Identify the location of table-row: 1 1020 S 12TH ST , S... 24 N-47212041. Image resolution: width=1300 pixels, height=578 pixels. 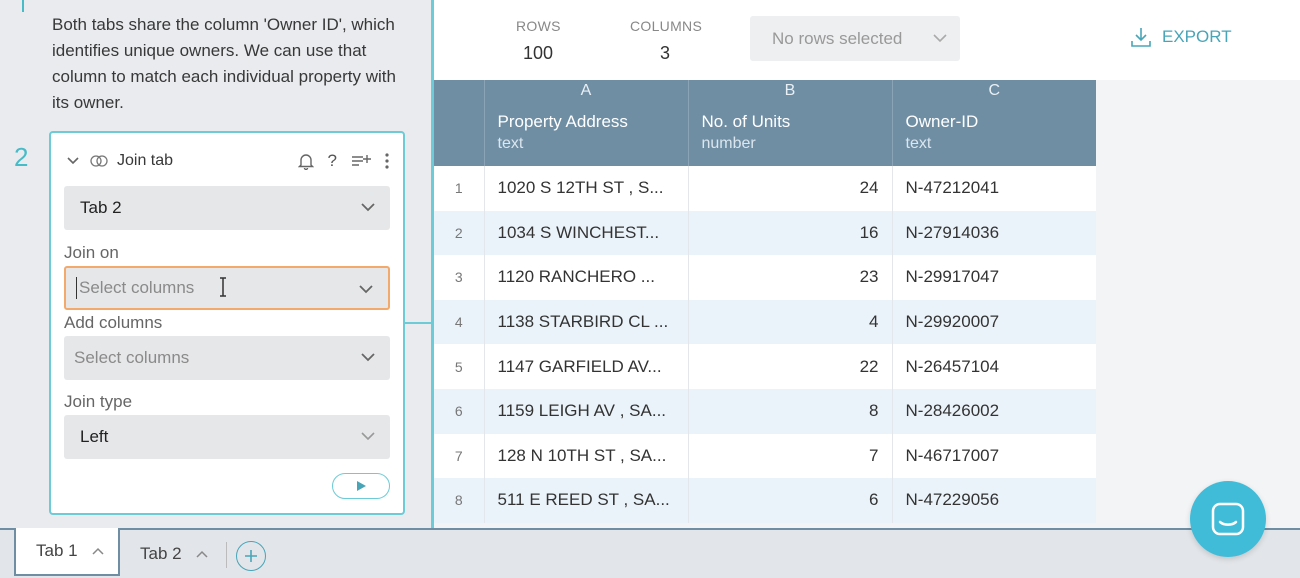
(765, 188).